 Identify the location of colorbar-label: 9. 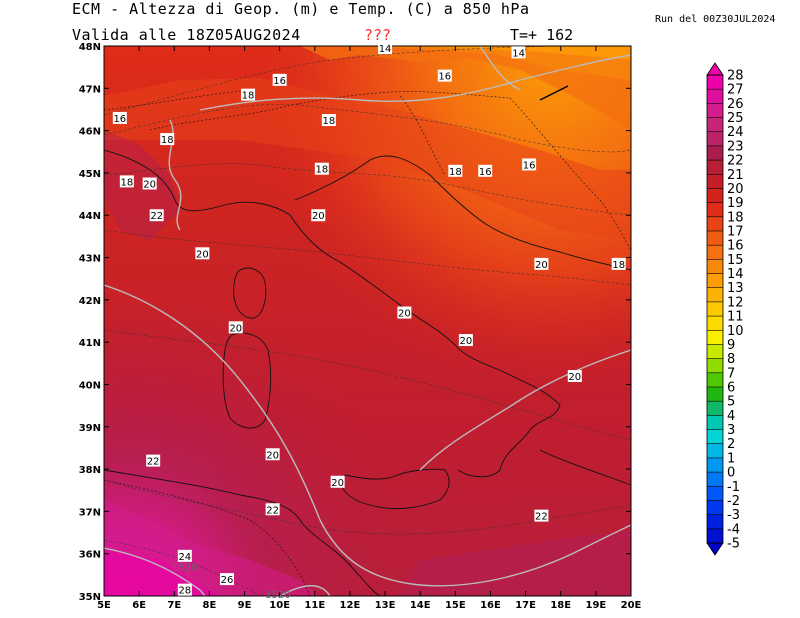
(731, 345).